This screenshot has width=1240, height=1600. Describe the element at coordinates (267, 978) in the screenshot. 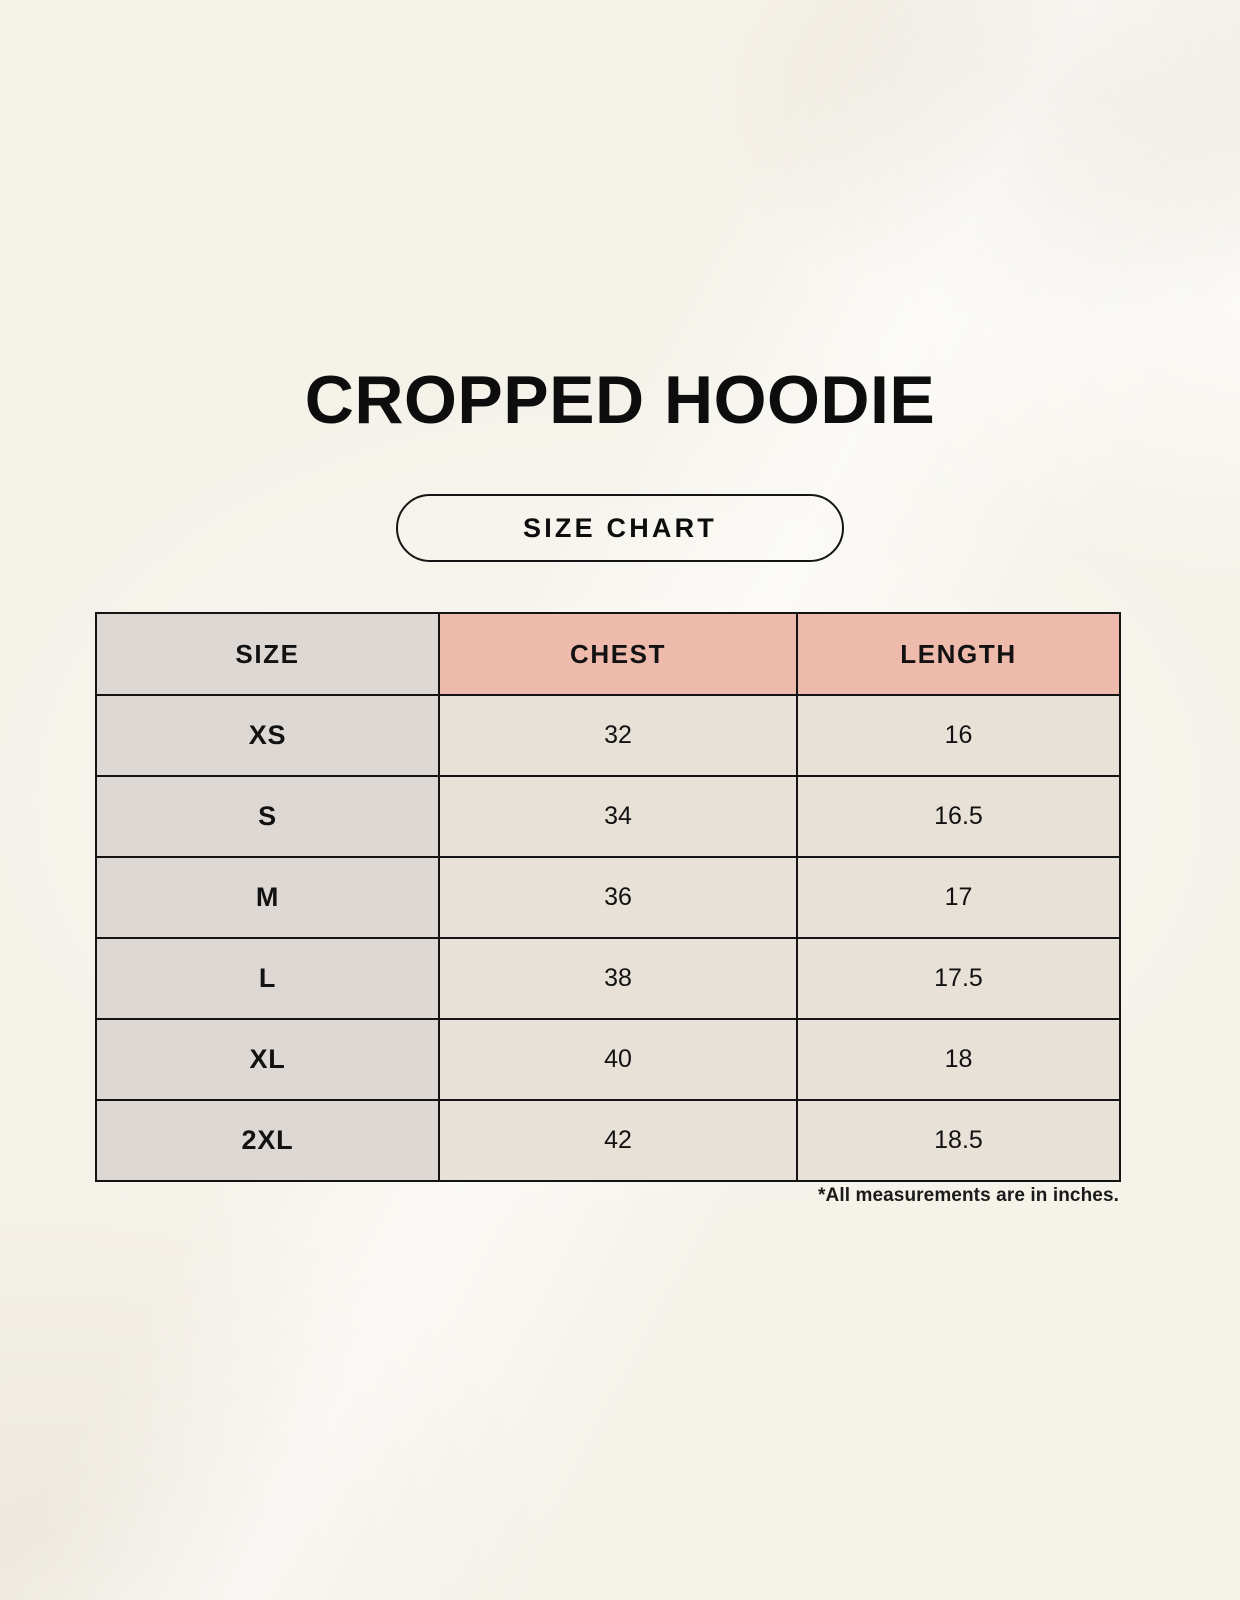

I see `cell-size: L` at that location.